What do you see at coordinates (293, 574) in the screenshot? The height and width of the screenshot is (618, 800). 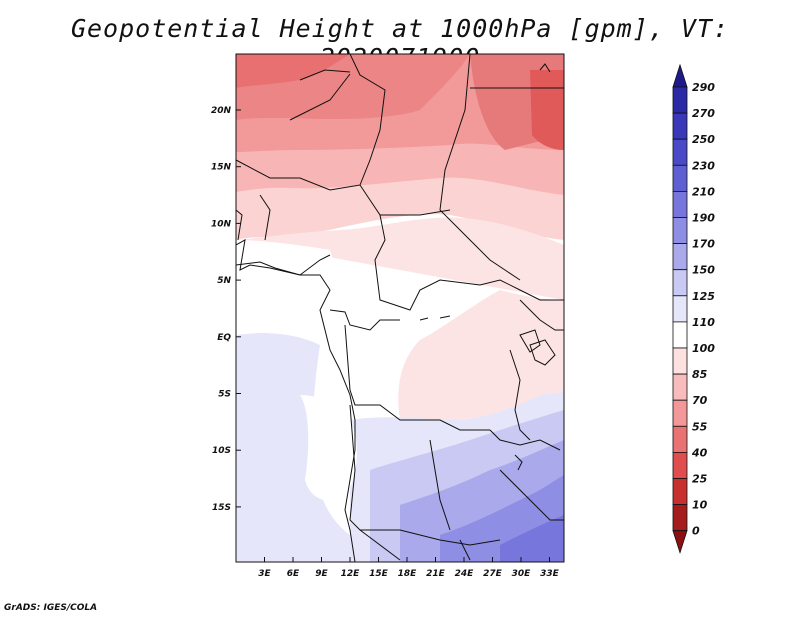 I see `lon-tick-label: 6E` at bounding box center [293, 574].